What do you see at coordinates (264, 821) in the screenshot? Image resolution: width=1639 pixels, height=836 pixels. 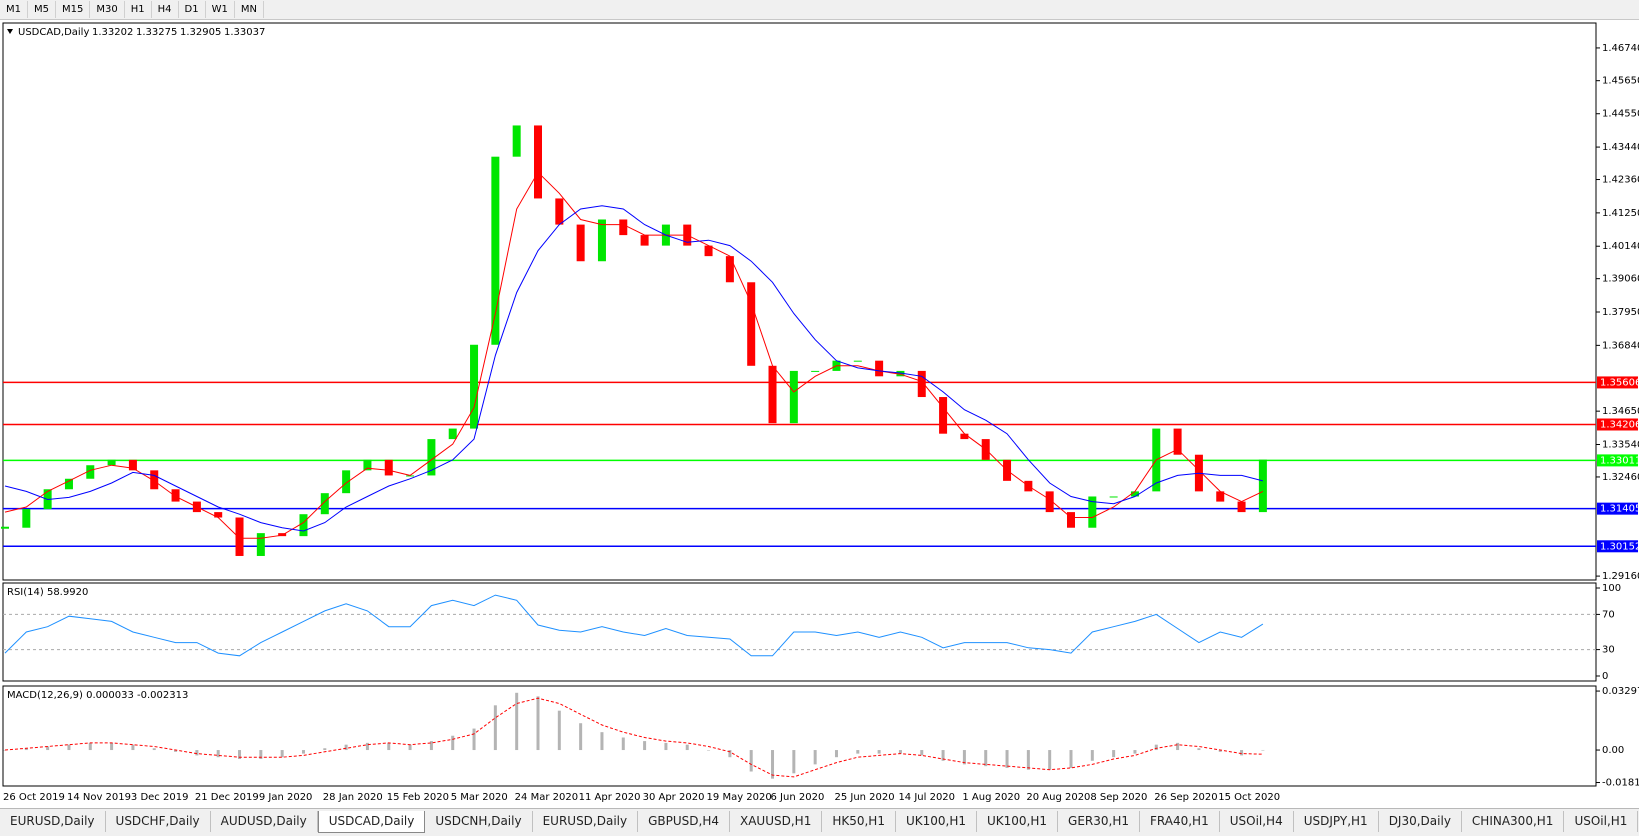 I see `chart-tab: AUDUSD,Daily` at bounding box center [264, 821].